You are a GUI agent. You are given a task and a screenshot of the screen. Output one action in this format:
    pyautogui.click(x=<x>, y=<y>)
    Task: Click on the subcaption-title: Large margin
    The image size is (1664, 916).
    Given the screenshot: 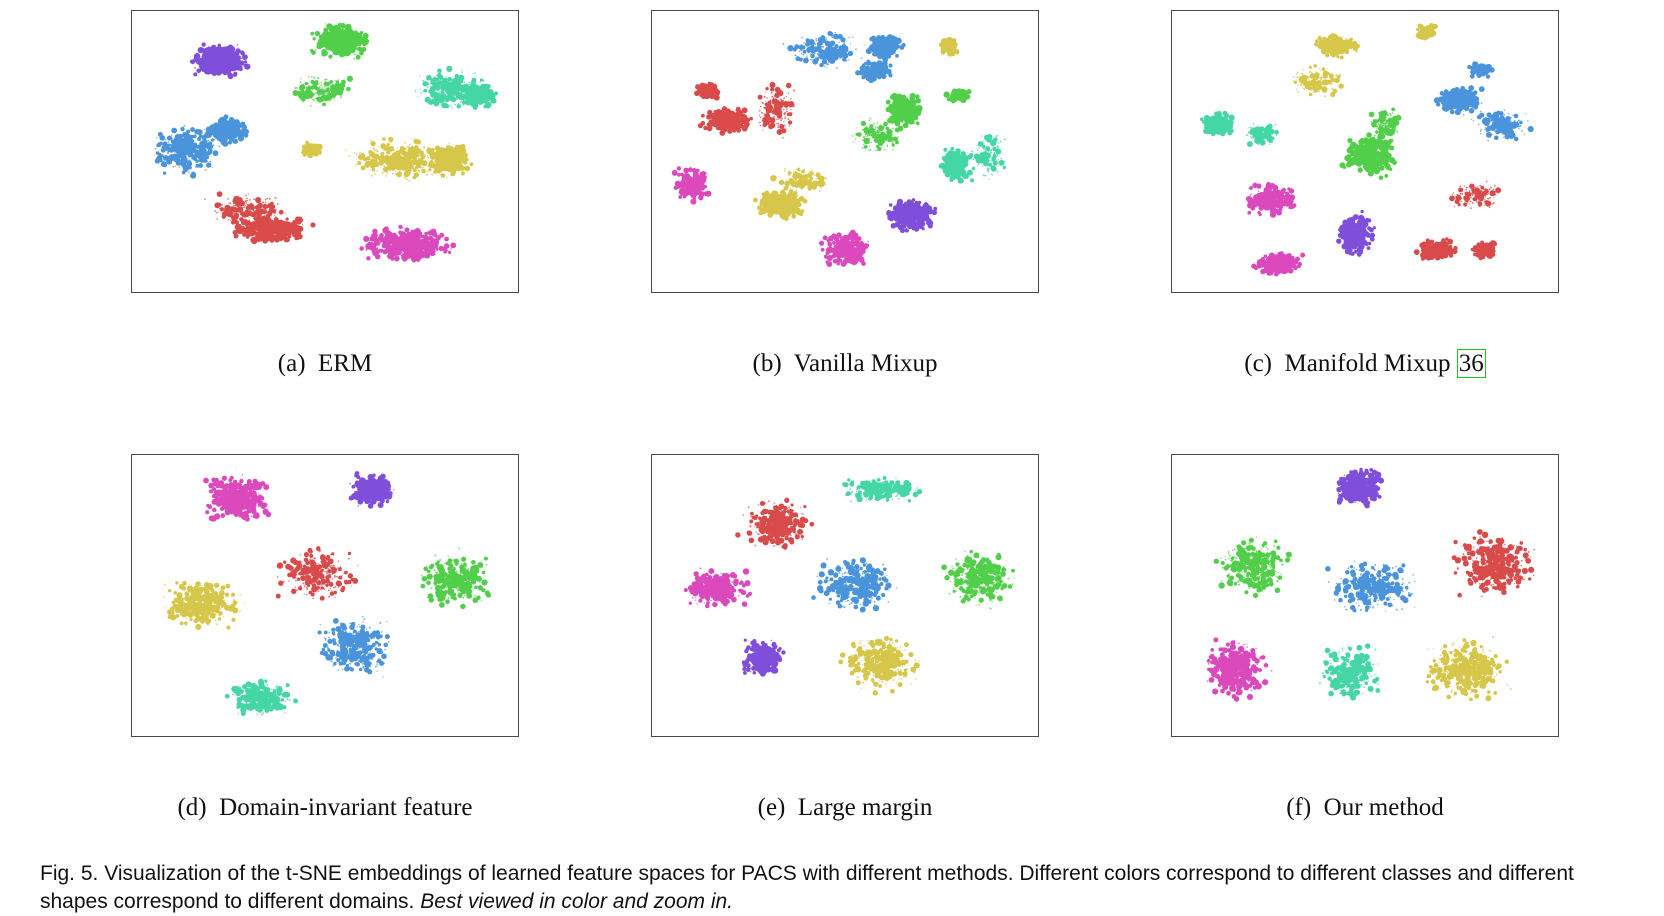 What is the action you would take?
    pyautogui.click(x=865, y=807)
    